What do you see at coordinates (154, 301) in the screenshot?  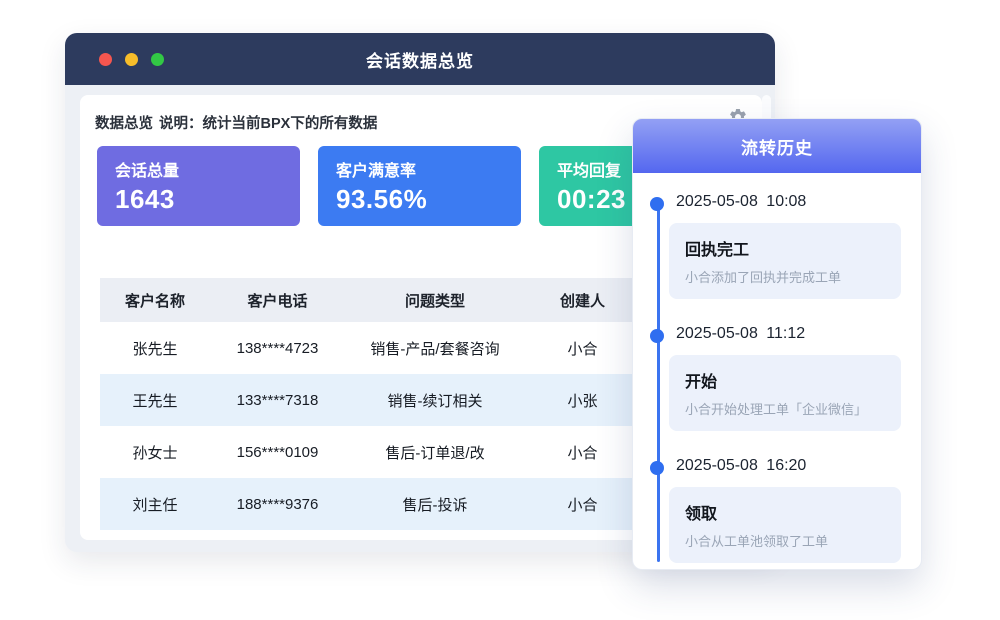 I see `column-header-customer-name: 客户名称` at bounding box center [154, 301].